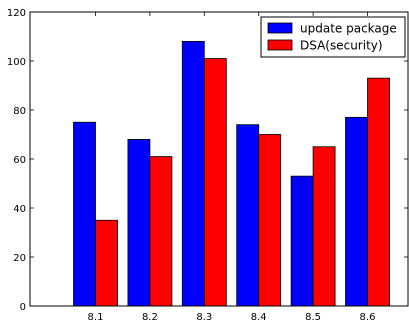  Describe the element at coordinates (333, 37) in the screenshot. I see `legend: update package DSA(security)` at that location.